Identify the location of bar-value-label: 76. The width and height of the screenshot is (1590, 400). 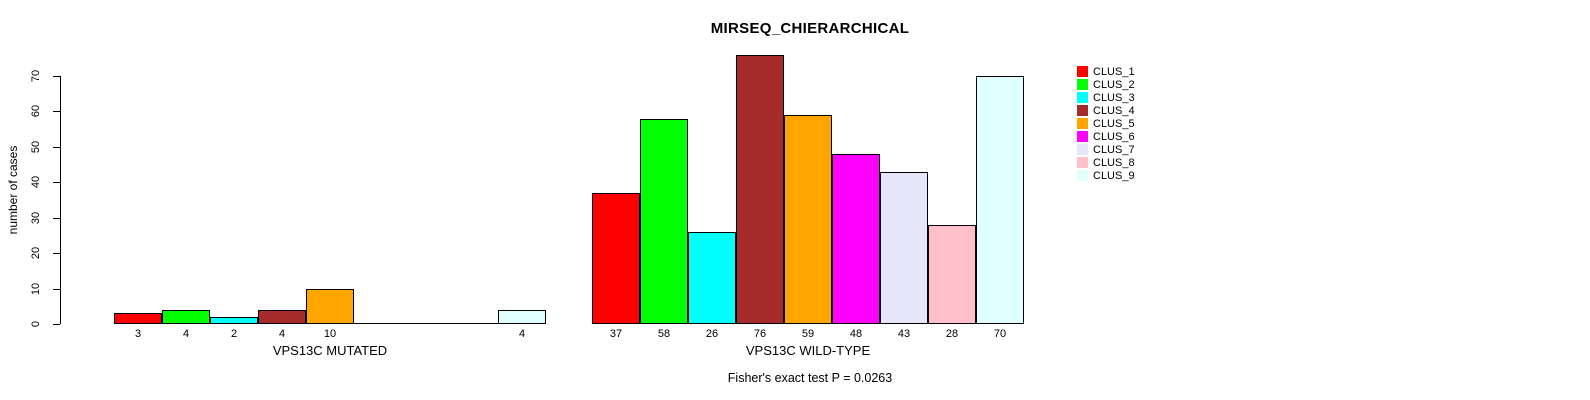
(760, 334).